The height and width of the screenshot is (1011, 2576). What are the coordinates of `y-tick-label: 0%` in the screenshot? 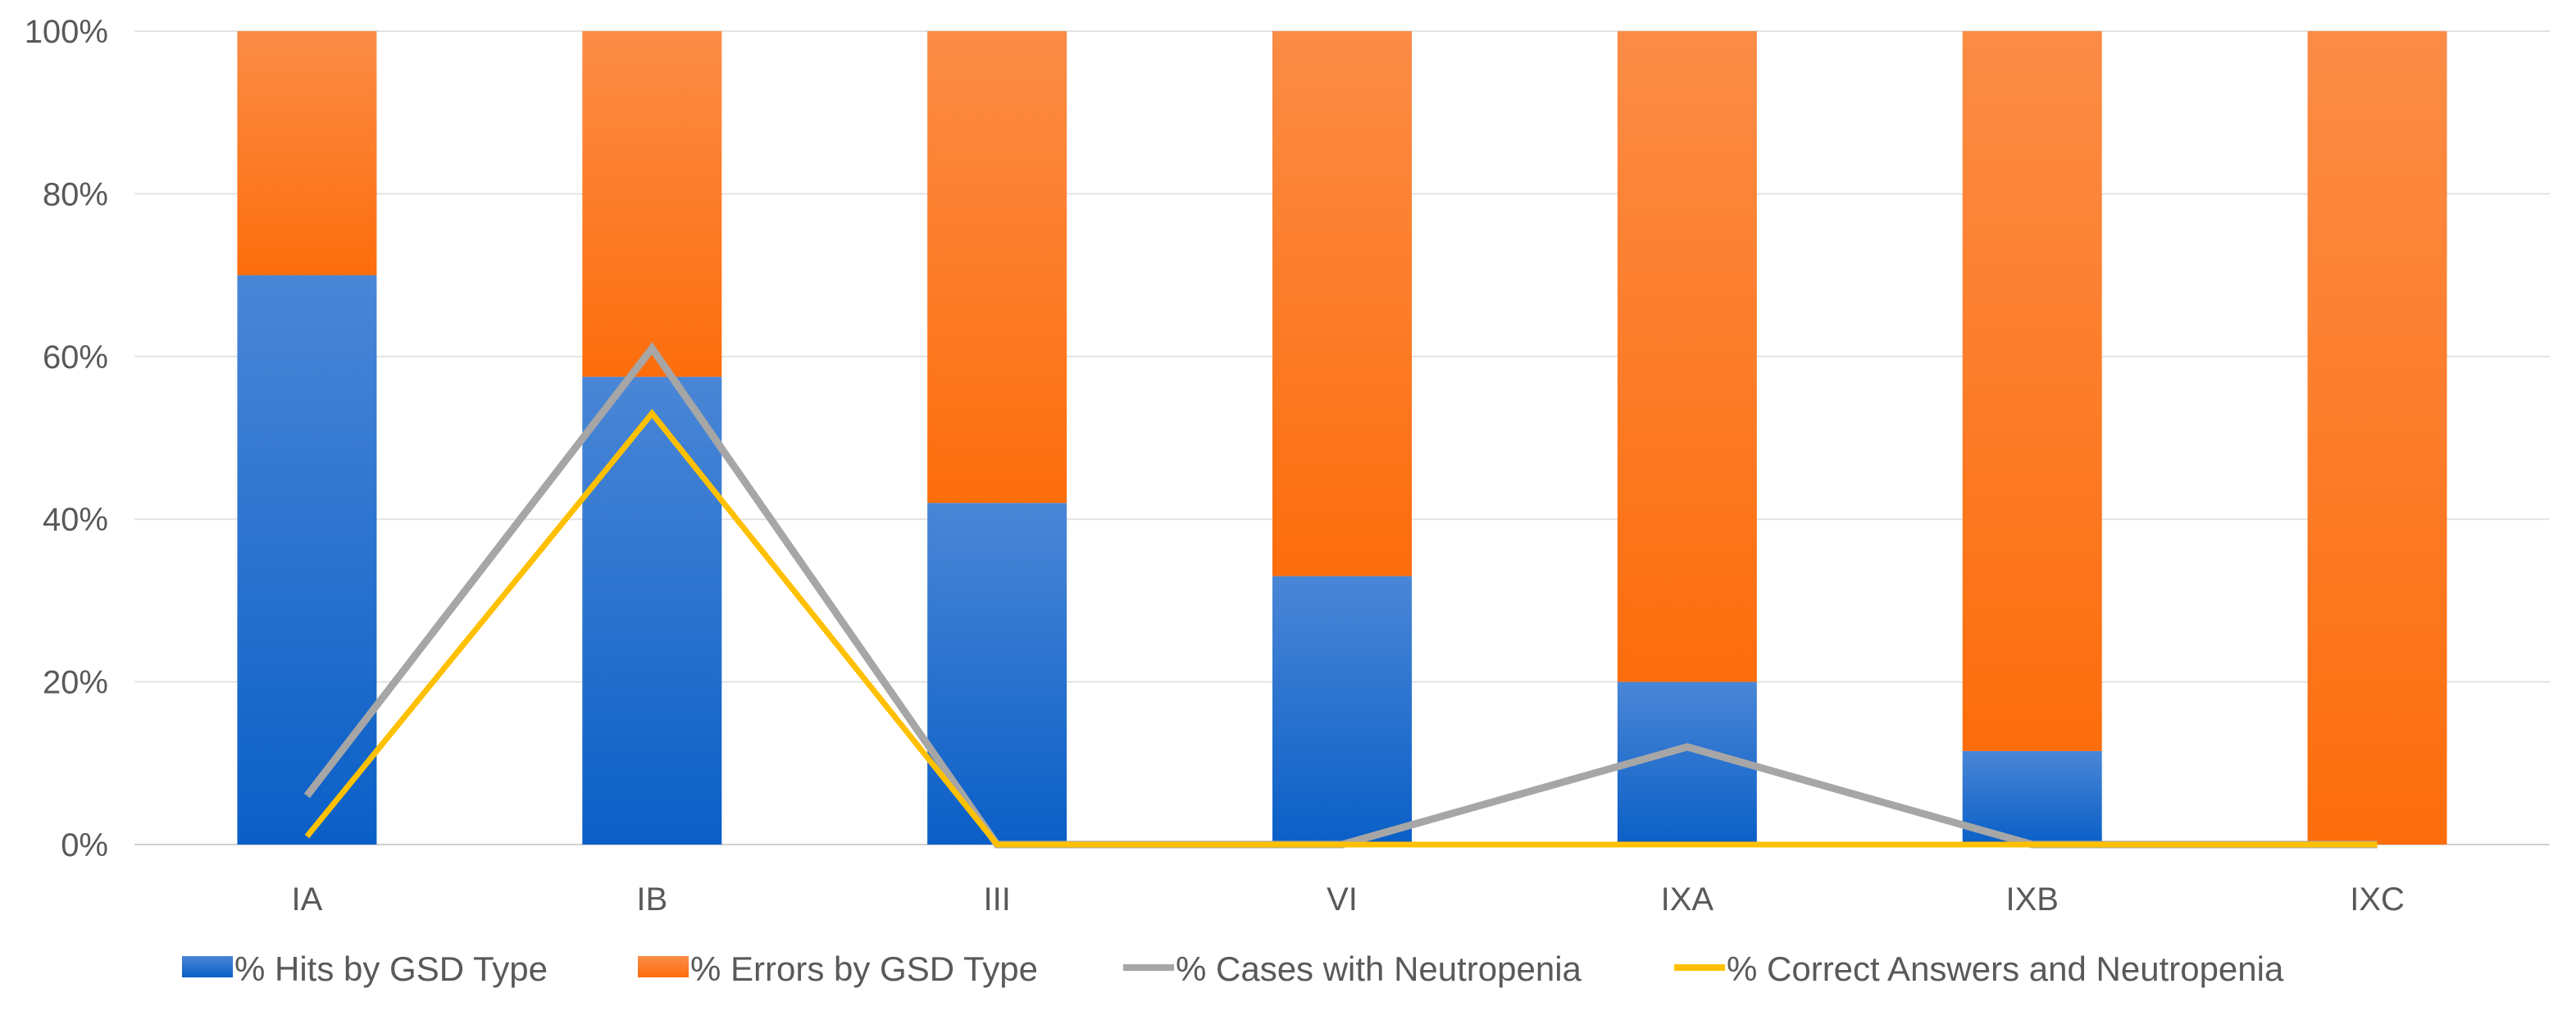 It's located at (84, 845).